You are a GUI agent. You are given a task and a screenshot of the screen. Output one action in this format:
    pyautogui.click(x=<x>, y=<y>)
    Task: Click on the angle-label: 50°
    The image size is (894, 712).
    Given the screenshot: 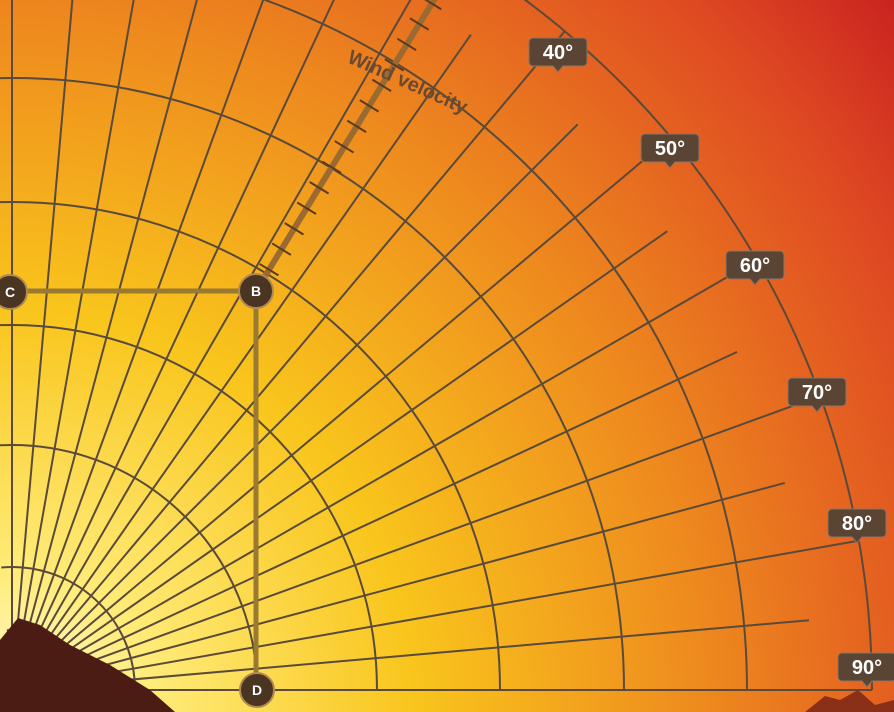 What is the action you would take?
    pyautogui.click(x=670, y=149)
    